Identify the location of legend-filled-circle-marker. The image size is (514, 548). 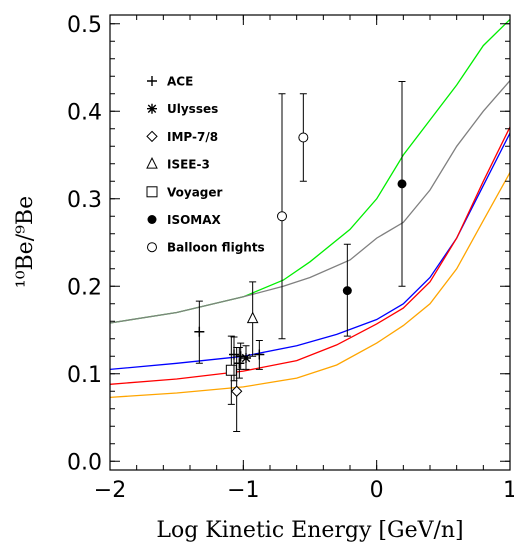
(152, 219).